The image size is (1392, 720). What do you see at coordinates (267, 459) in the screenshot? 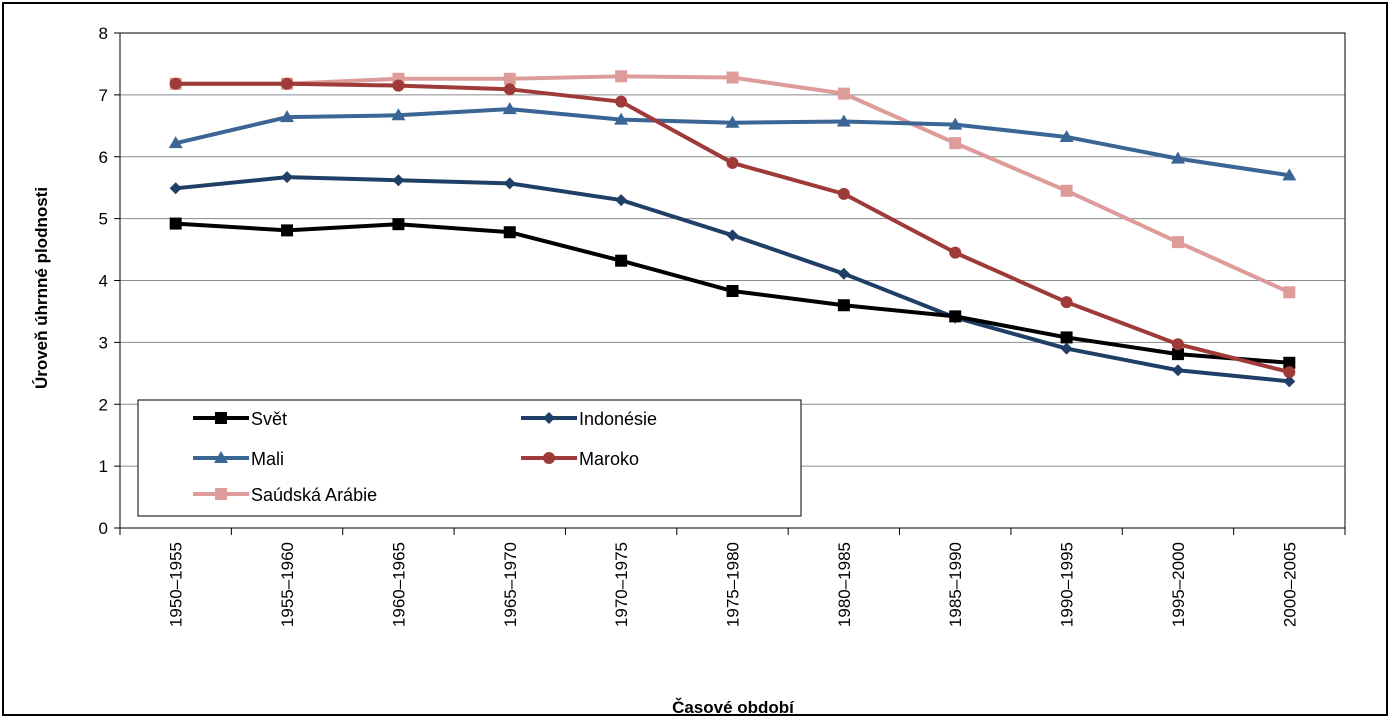
I see `legend-label: Mali` at bounding box center [267, 459].